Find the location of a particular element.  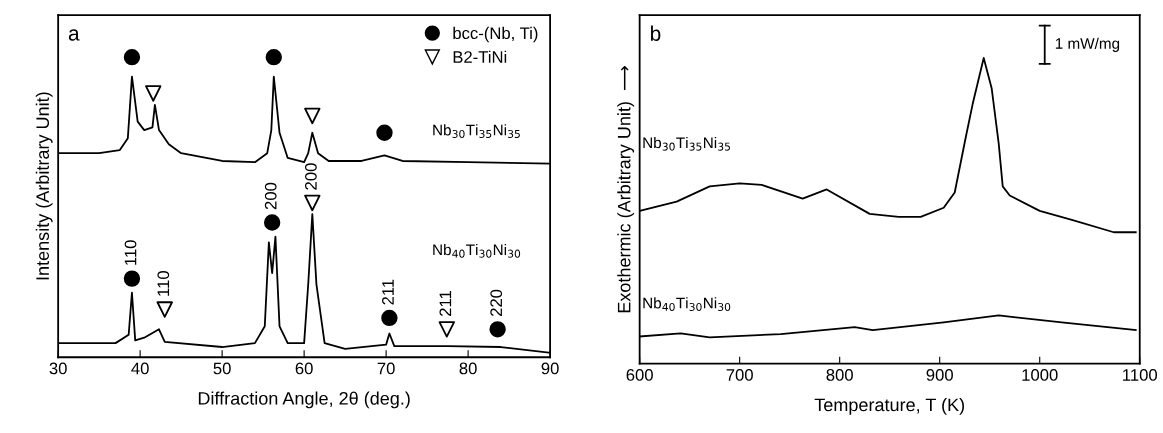

x-tick-label: 800 is located at coordinates (839, 375).